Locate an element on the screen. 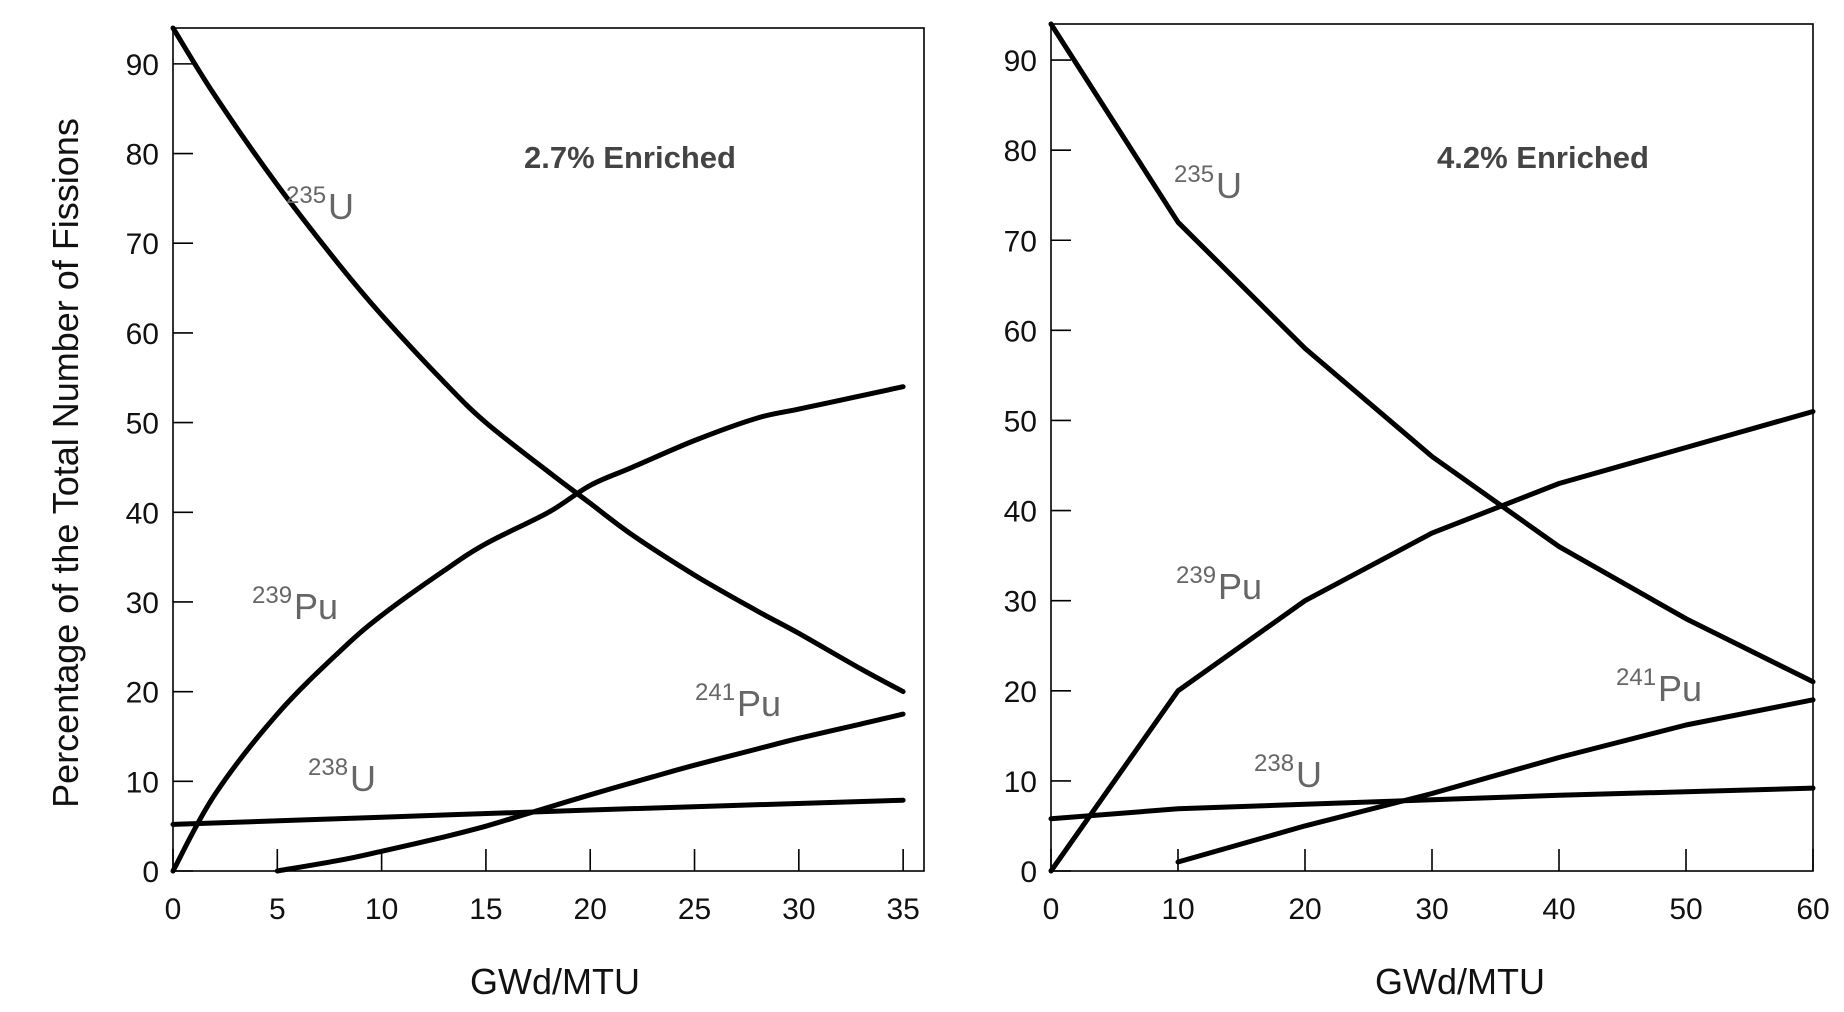 The width and height of the screenshot is (1844, 1012). x-tick-label: 35 is located at coordinates (902, 909).